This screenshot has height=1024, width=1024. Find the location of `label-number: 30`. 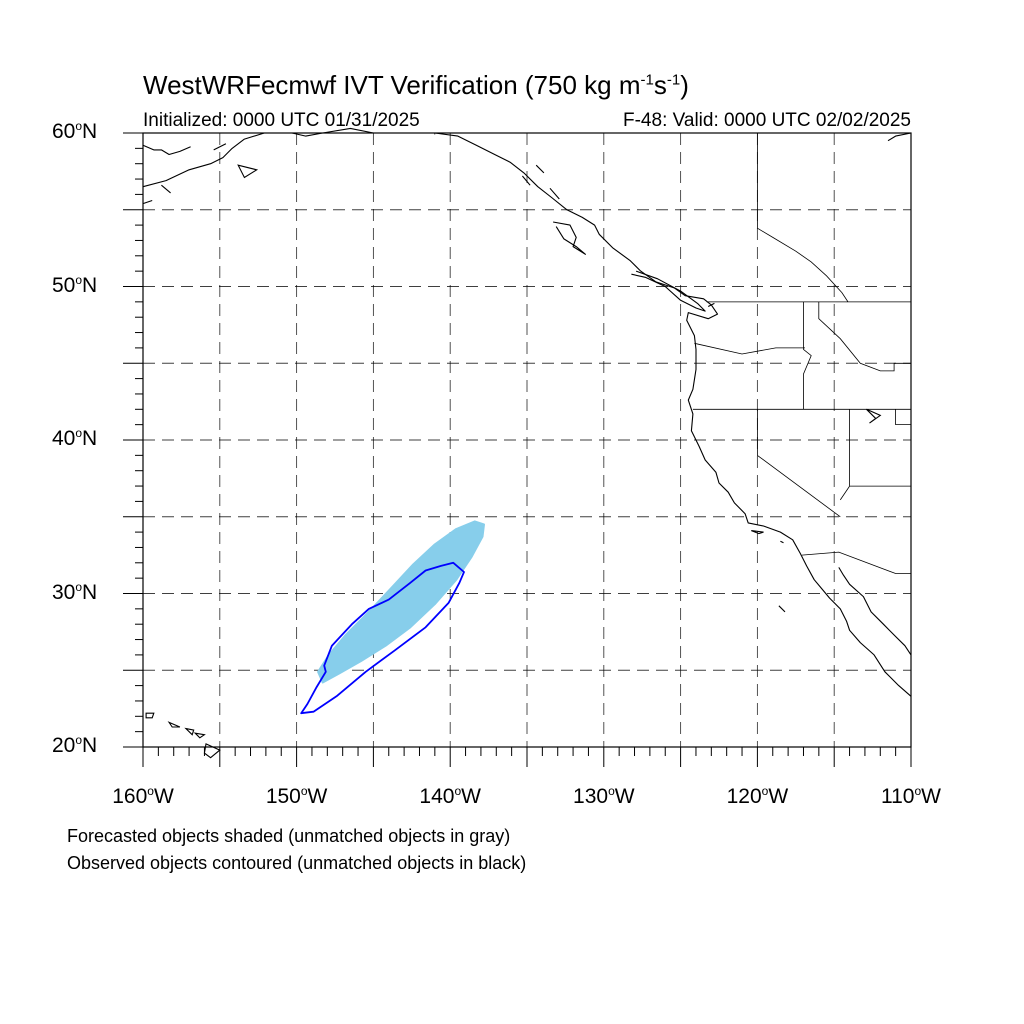

label-number: 30 is located at coordinates (64, 592).